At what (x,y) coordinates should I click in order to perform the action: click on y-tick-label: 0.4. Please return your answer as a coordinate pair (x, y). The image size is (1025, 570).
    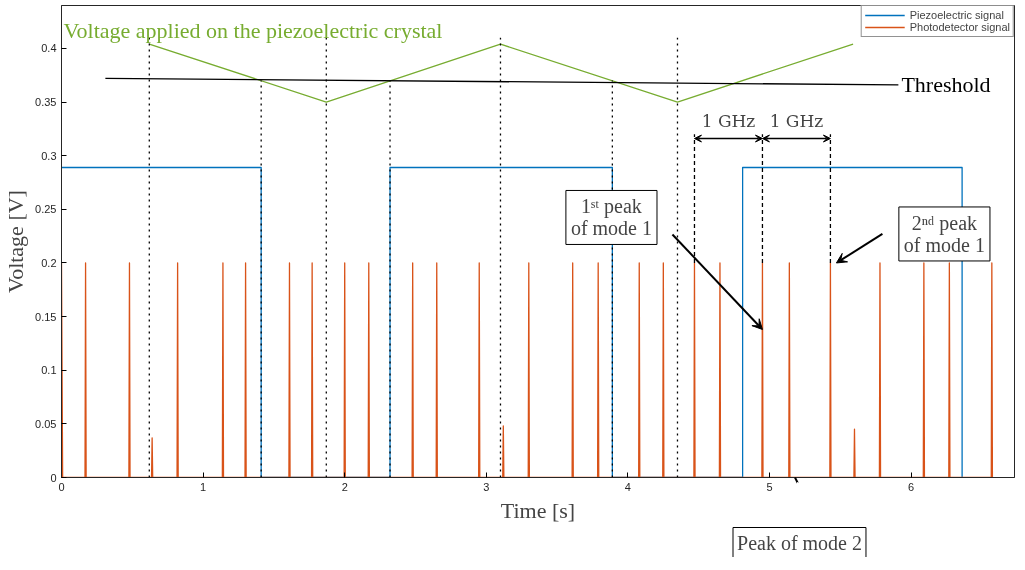
    Looking at the image, I should click on (49, 48).